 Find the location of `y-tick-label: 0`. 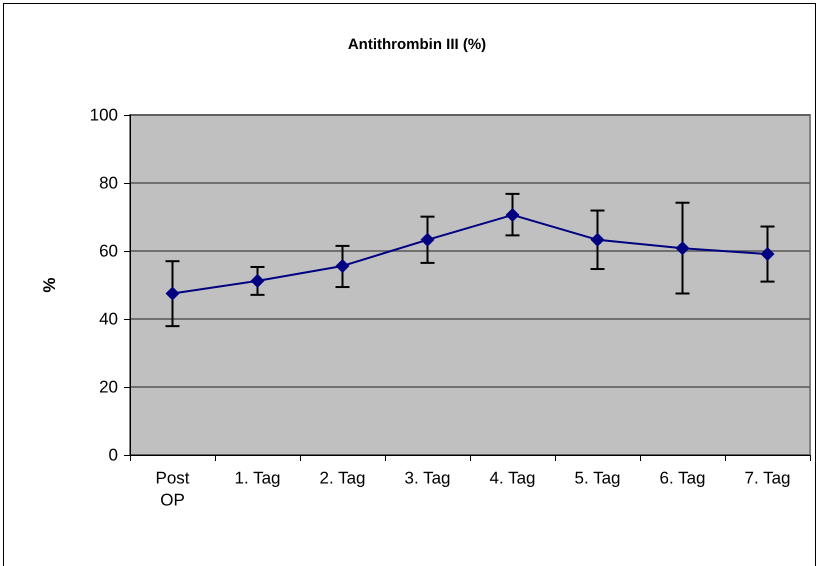

y-tick-label: 0 is located at coordinates (113, 455).